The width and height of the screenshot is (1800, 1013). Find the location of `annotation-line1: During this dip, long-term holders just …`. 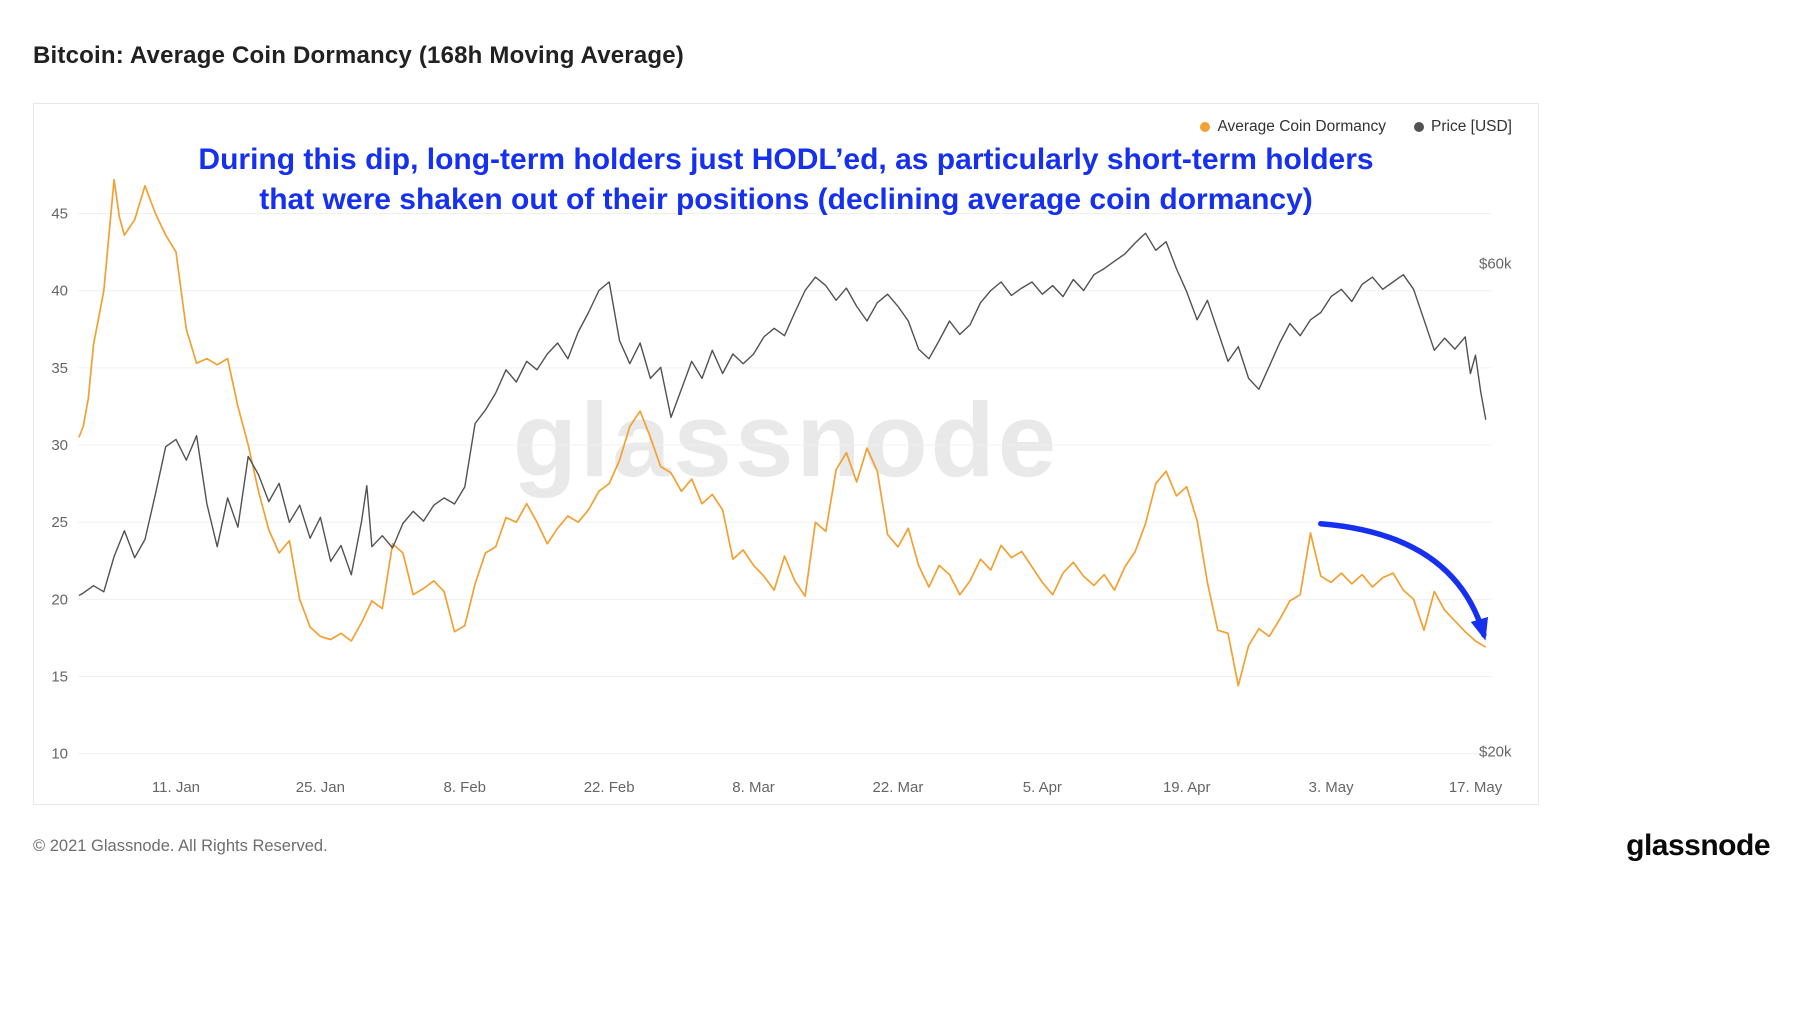

annotation-line1: During this dip, long-term holders just … is located at coordinates (786, 159).